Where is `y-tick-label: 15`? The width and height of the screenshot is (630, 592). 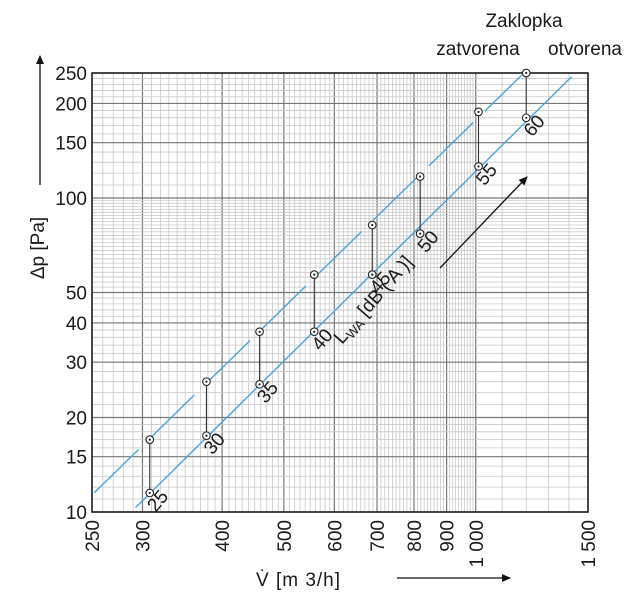 y-tick-label: 15 is located at coordinates (76, 458).